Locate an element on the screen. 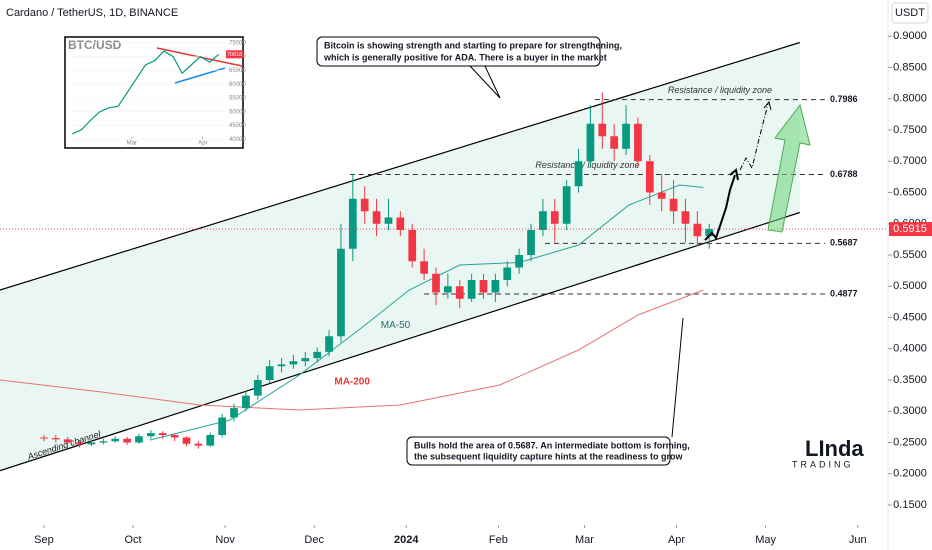  inset-y-tick-label: 65000 is located at coordinates (237, 71).